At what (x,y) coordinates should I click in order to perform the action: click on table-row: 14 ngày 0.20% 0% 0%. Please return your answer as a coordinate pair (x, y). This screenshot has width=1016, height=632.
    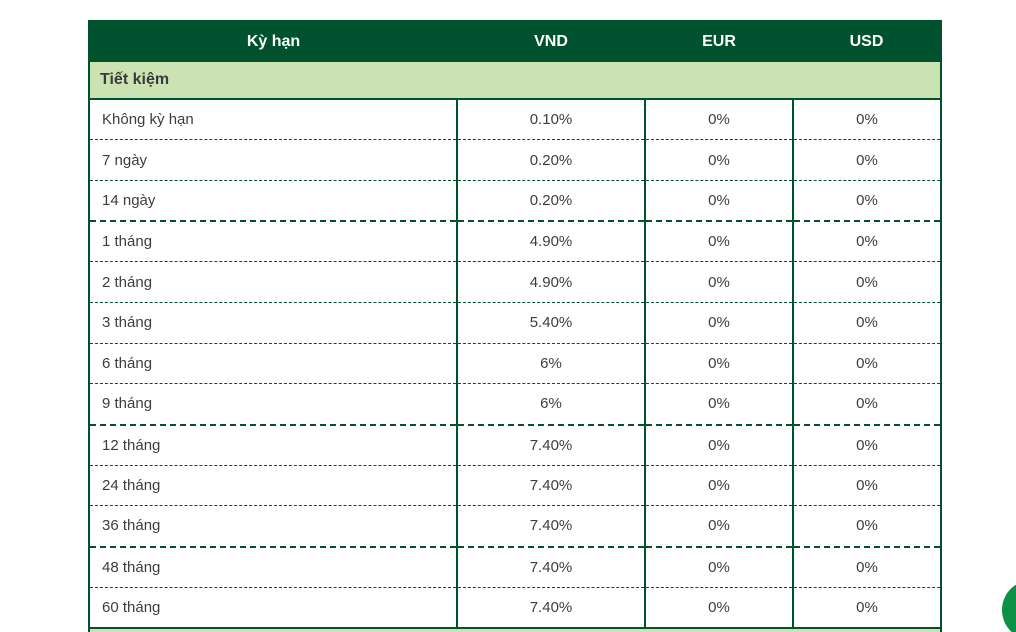
    Looking at the image, I should click on (515, 200).